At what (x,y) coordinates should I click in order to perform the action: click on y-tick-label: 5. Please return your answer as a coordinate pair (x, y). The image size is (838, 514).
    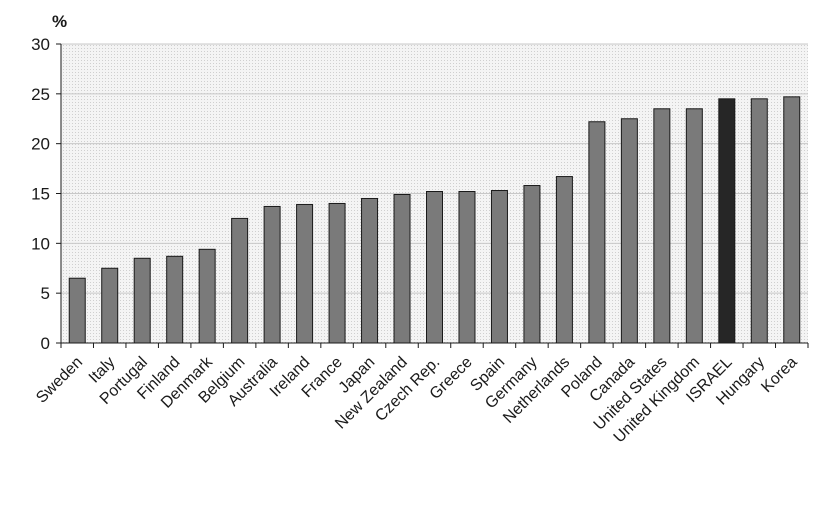
    Looking at the image, I should click on (45, 293).